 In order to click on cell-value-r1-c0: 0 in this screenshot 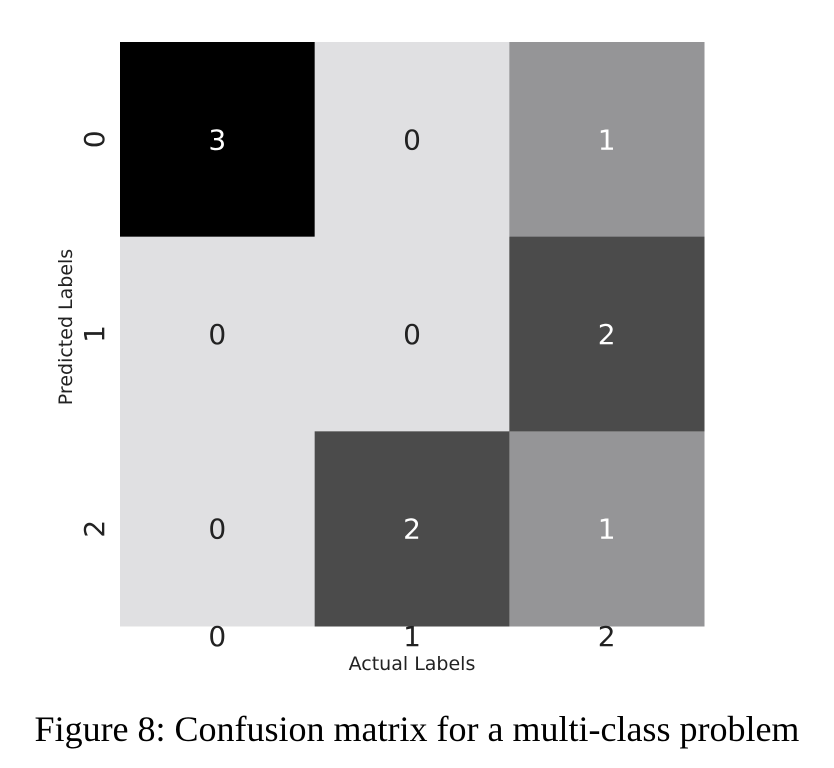, I will do `click(217, 334)`.